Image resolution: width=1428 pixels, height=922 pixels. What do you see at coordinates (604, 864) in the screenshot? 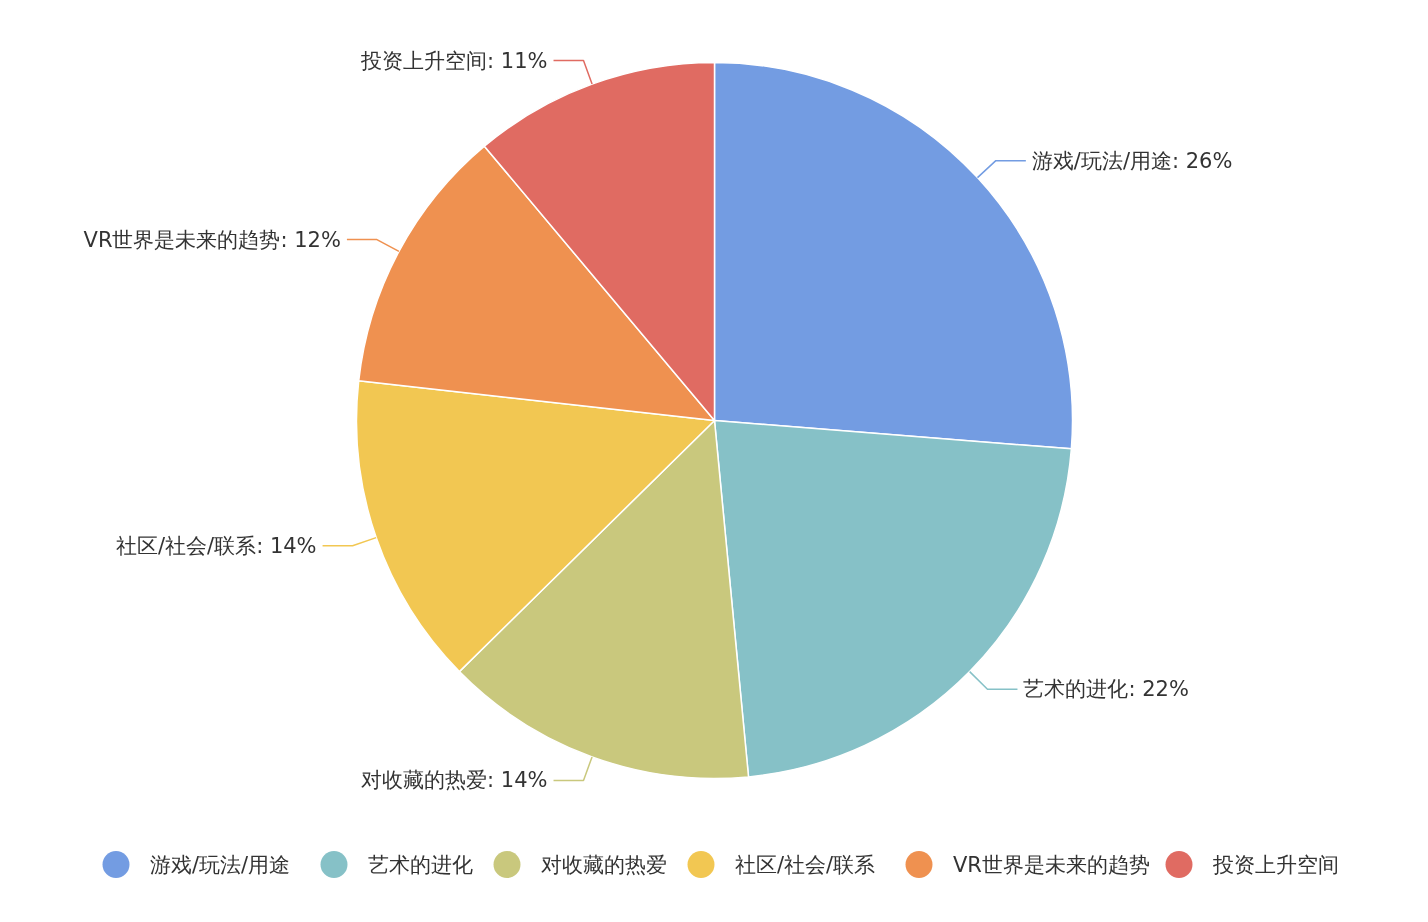
I see `legend-label: 对收藏的热爱` at bounding box center [604, 864].